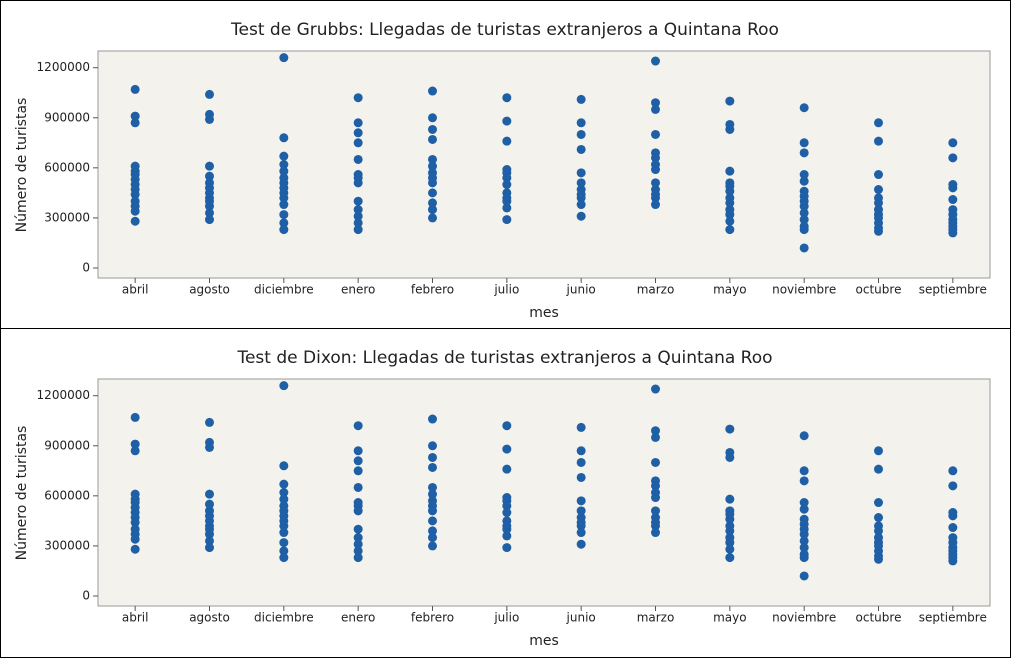 The width and height of the screenshot is (1011, 658). What do you see at coordinates (284, 290) in the screenshot?
I see `x-tick-label: diciembre` at bounding box center [284, 290].